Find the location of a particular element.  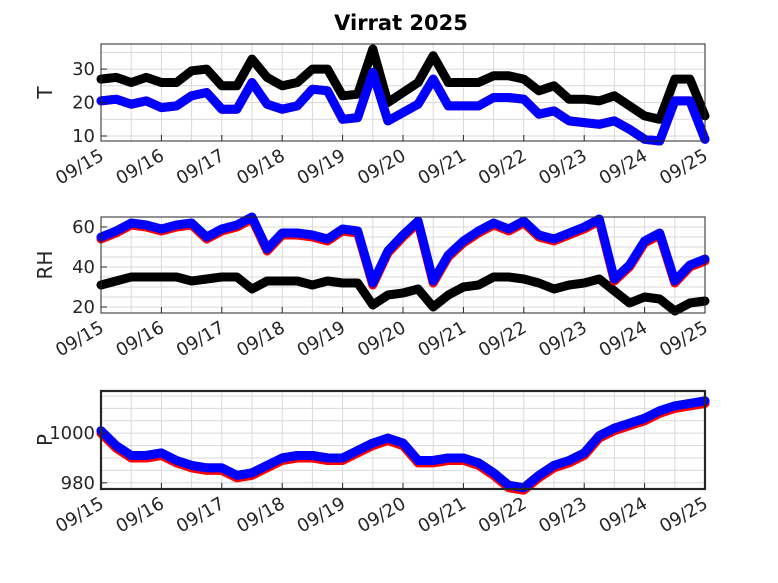

temperature-ylabel: T is located at coordinates (45, 93).